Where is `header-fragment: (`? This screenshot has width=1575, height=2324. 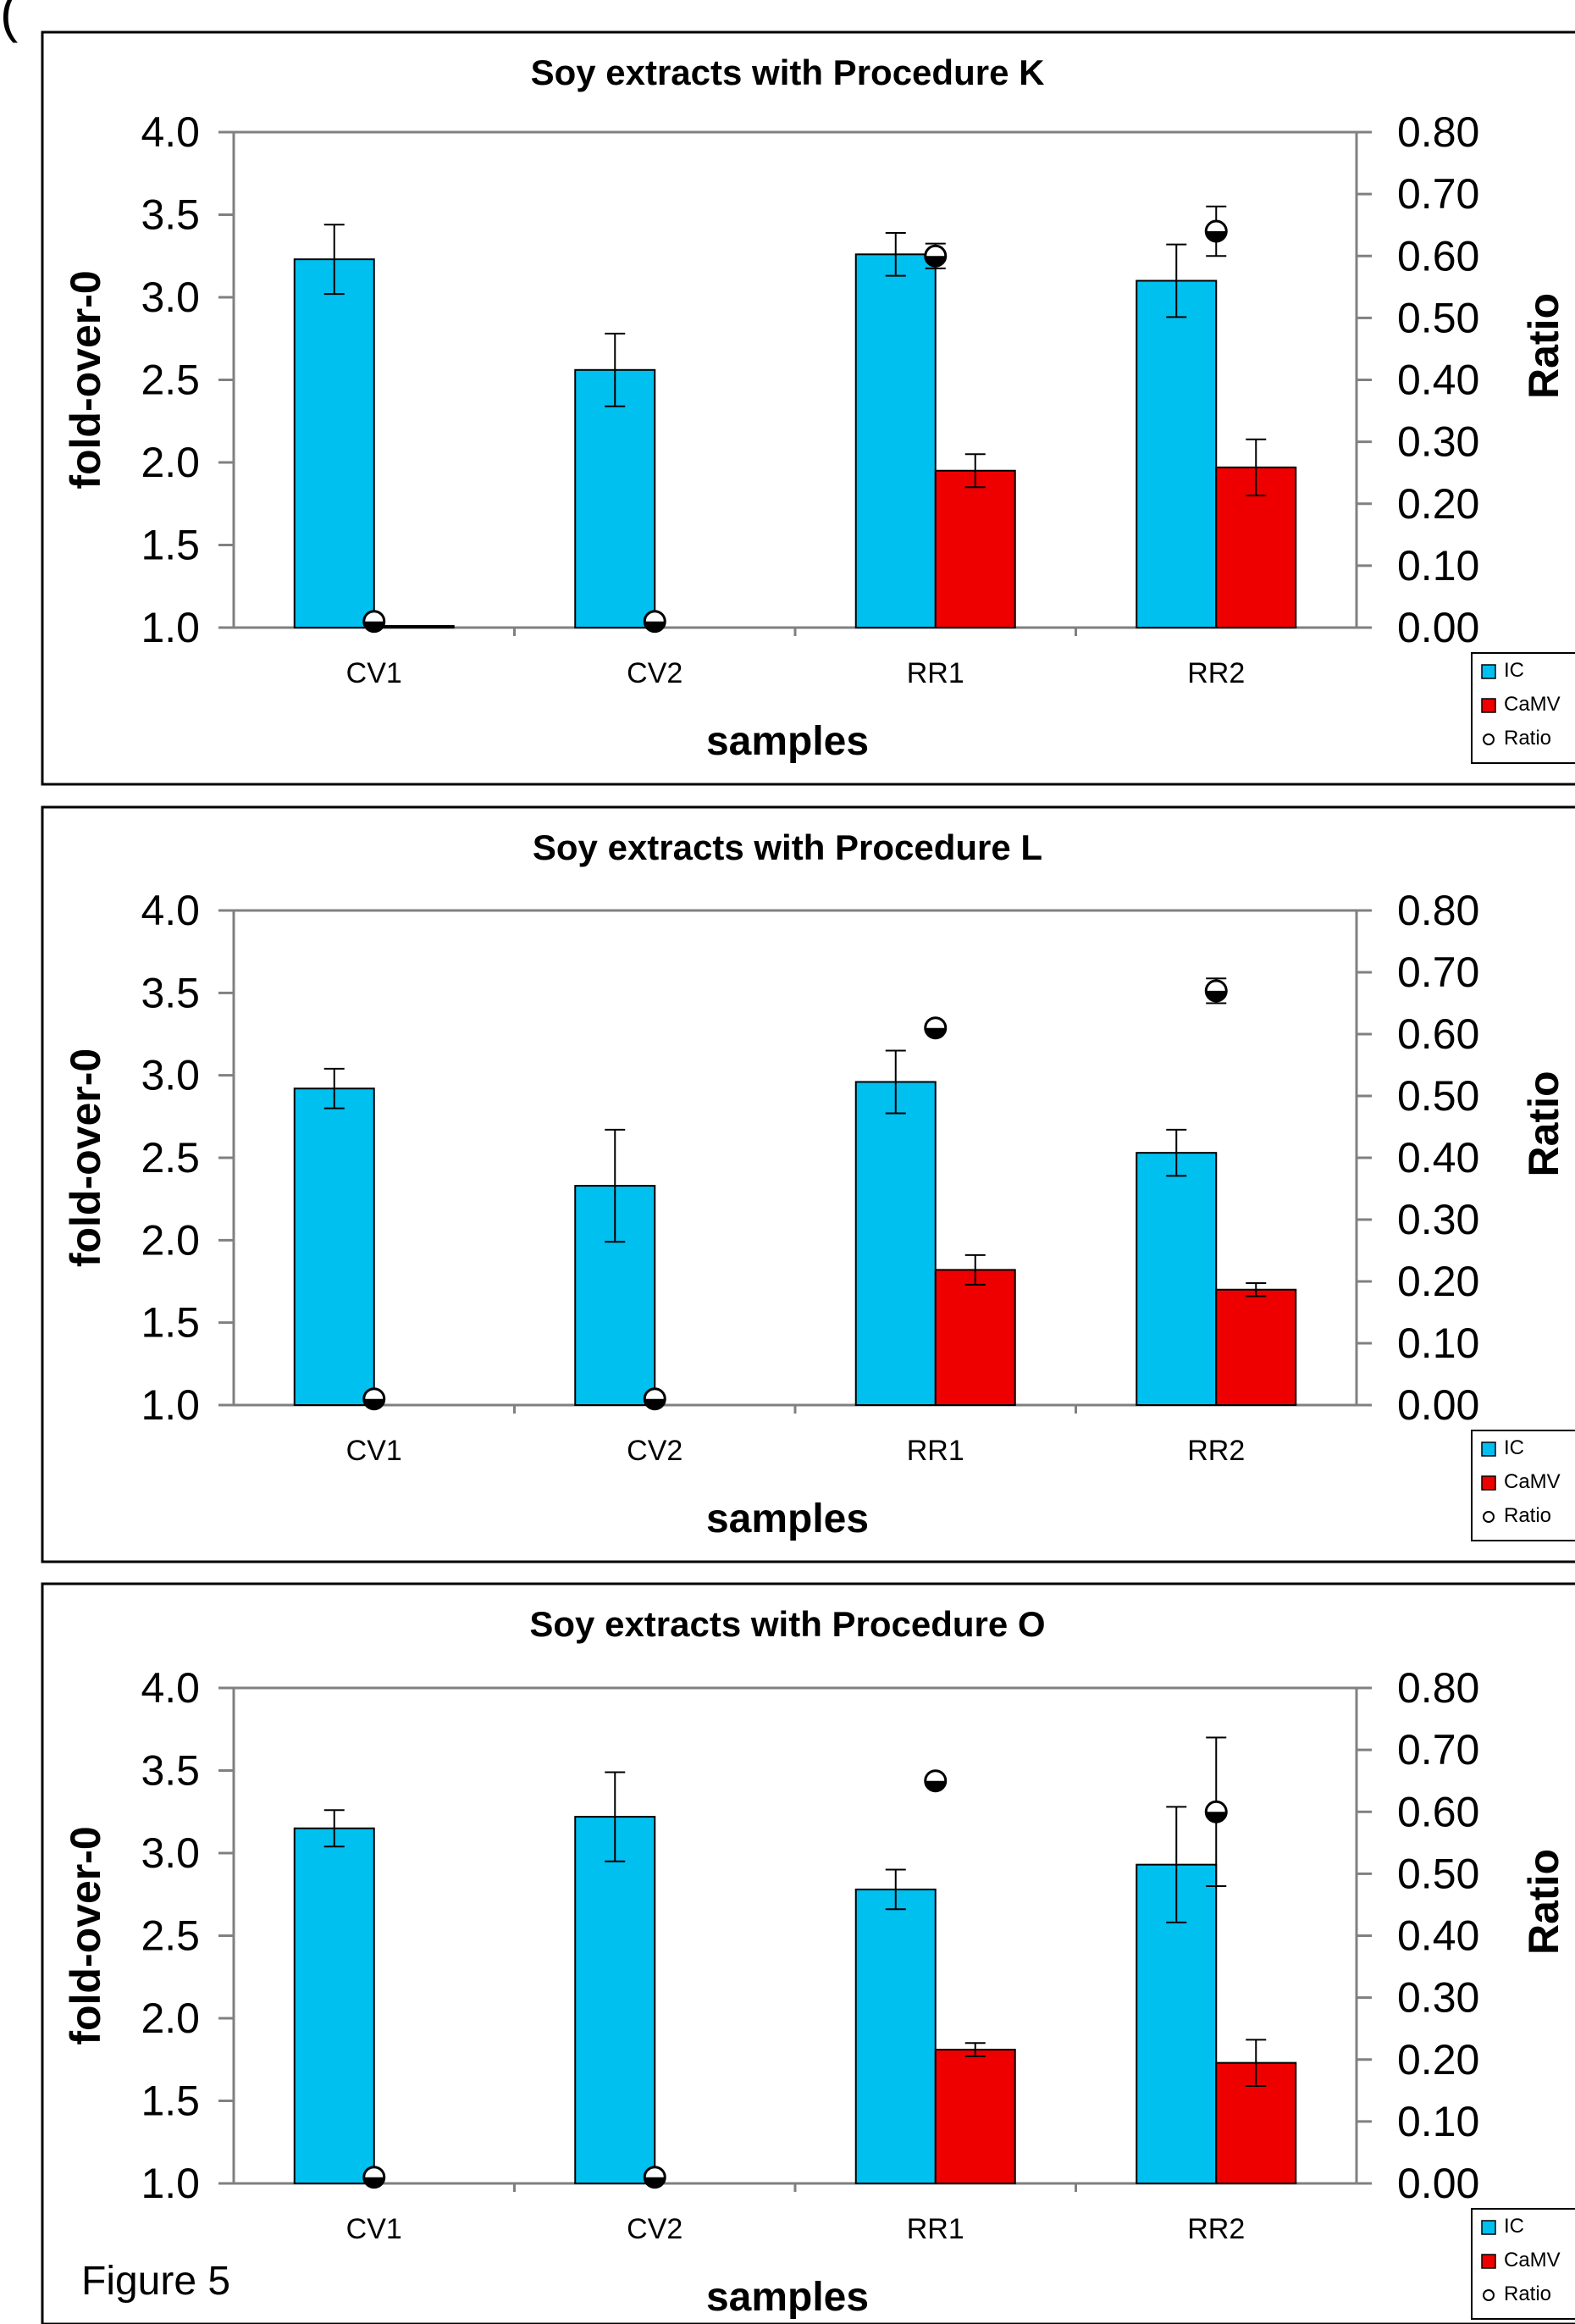
header-fragment: ( is located at coordinates (10, 22).